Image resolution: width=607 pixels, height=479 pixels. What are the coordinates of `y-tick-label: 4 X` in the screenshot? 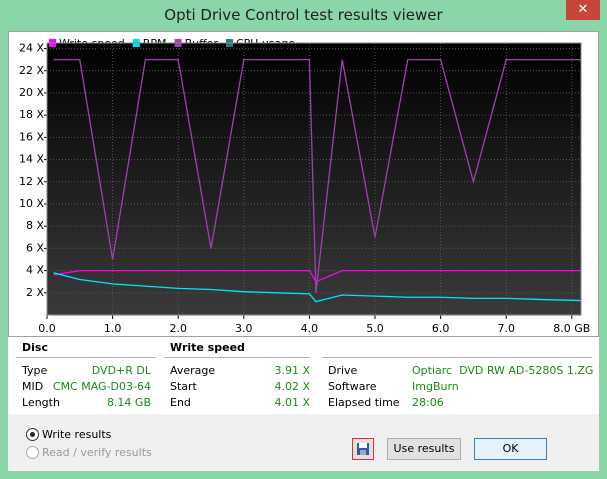 It's located at (35, 270).